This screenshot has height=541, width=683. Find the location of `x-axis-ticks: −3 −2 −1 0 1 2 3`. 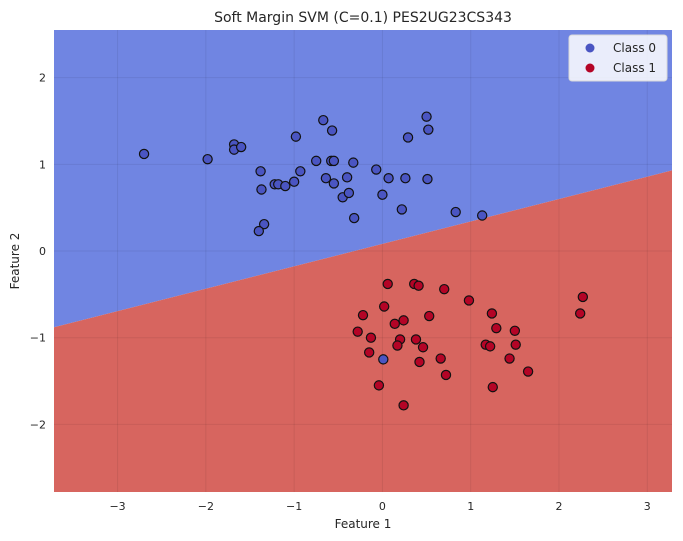

x-axis-ticks: −3 −2 −1 0 1 2 3 is located at coordinates (379, 506).